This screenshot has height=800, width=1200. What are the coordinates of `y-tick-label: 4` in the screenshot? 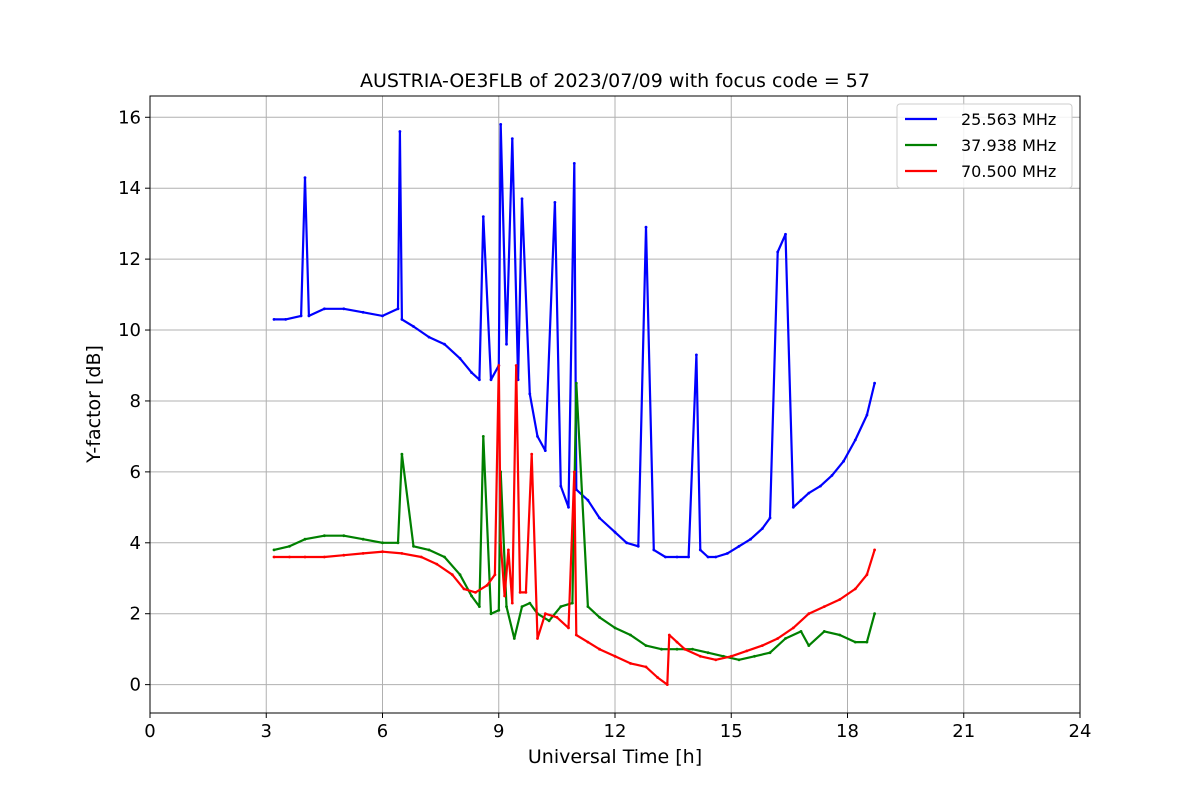 It's located at (135, 543).